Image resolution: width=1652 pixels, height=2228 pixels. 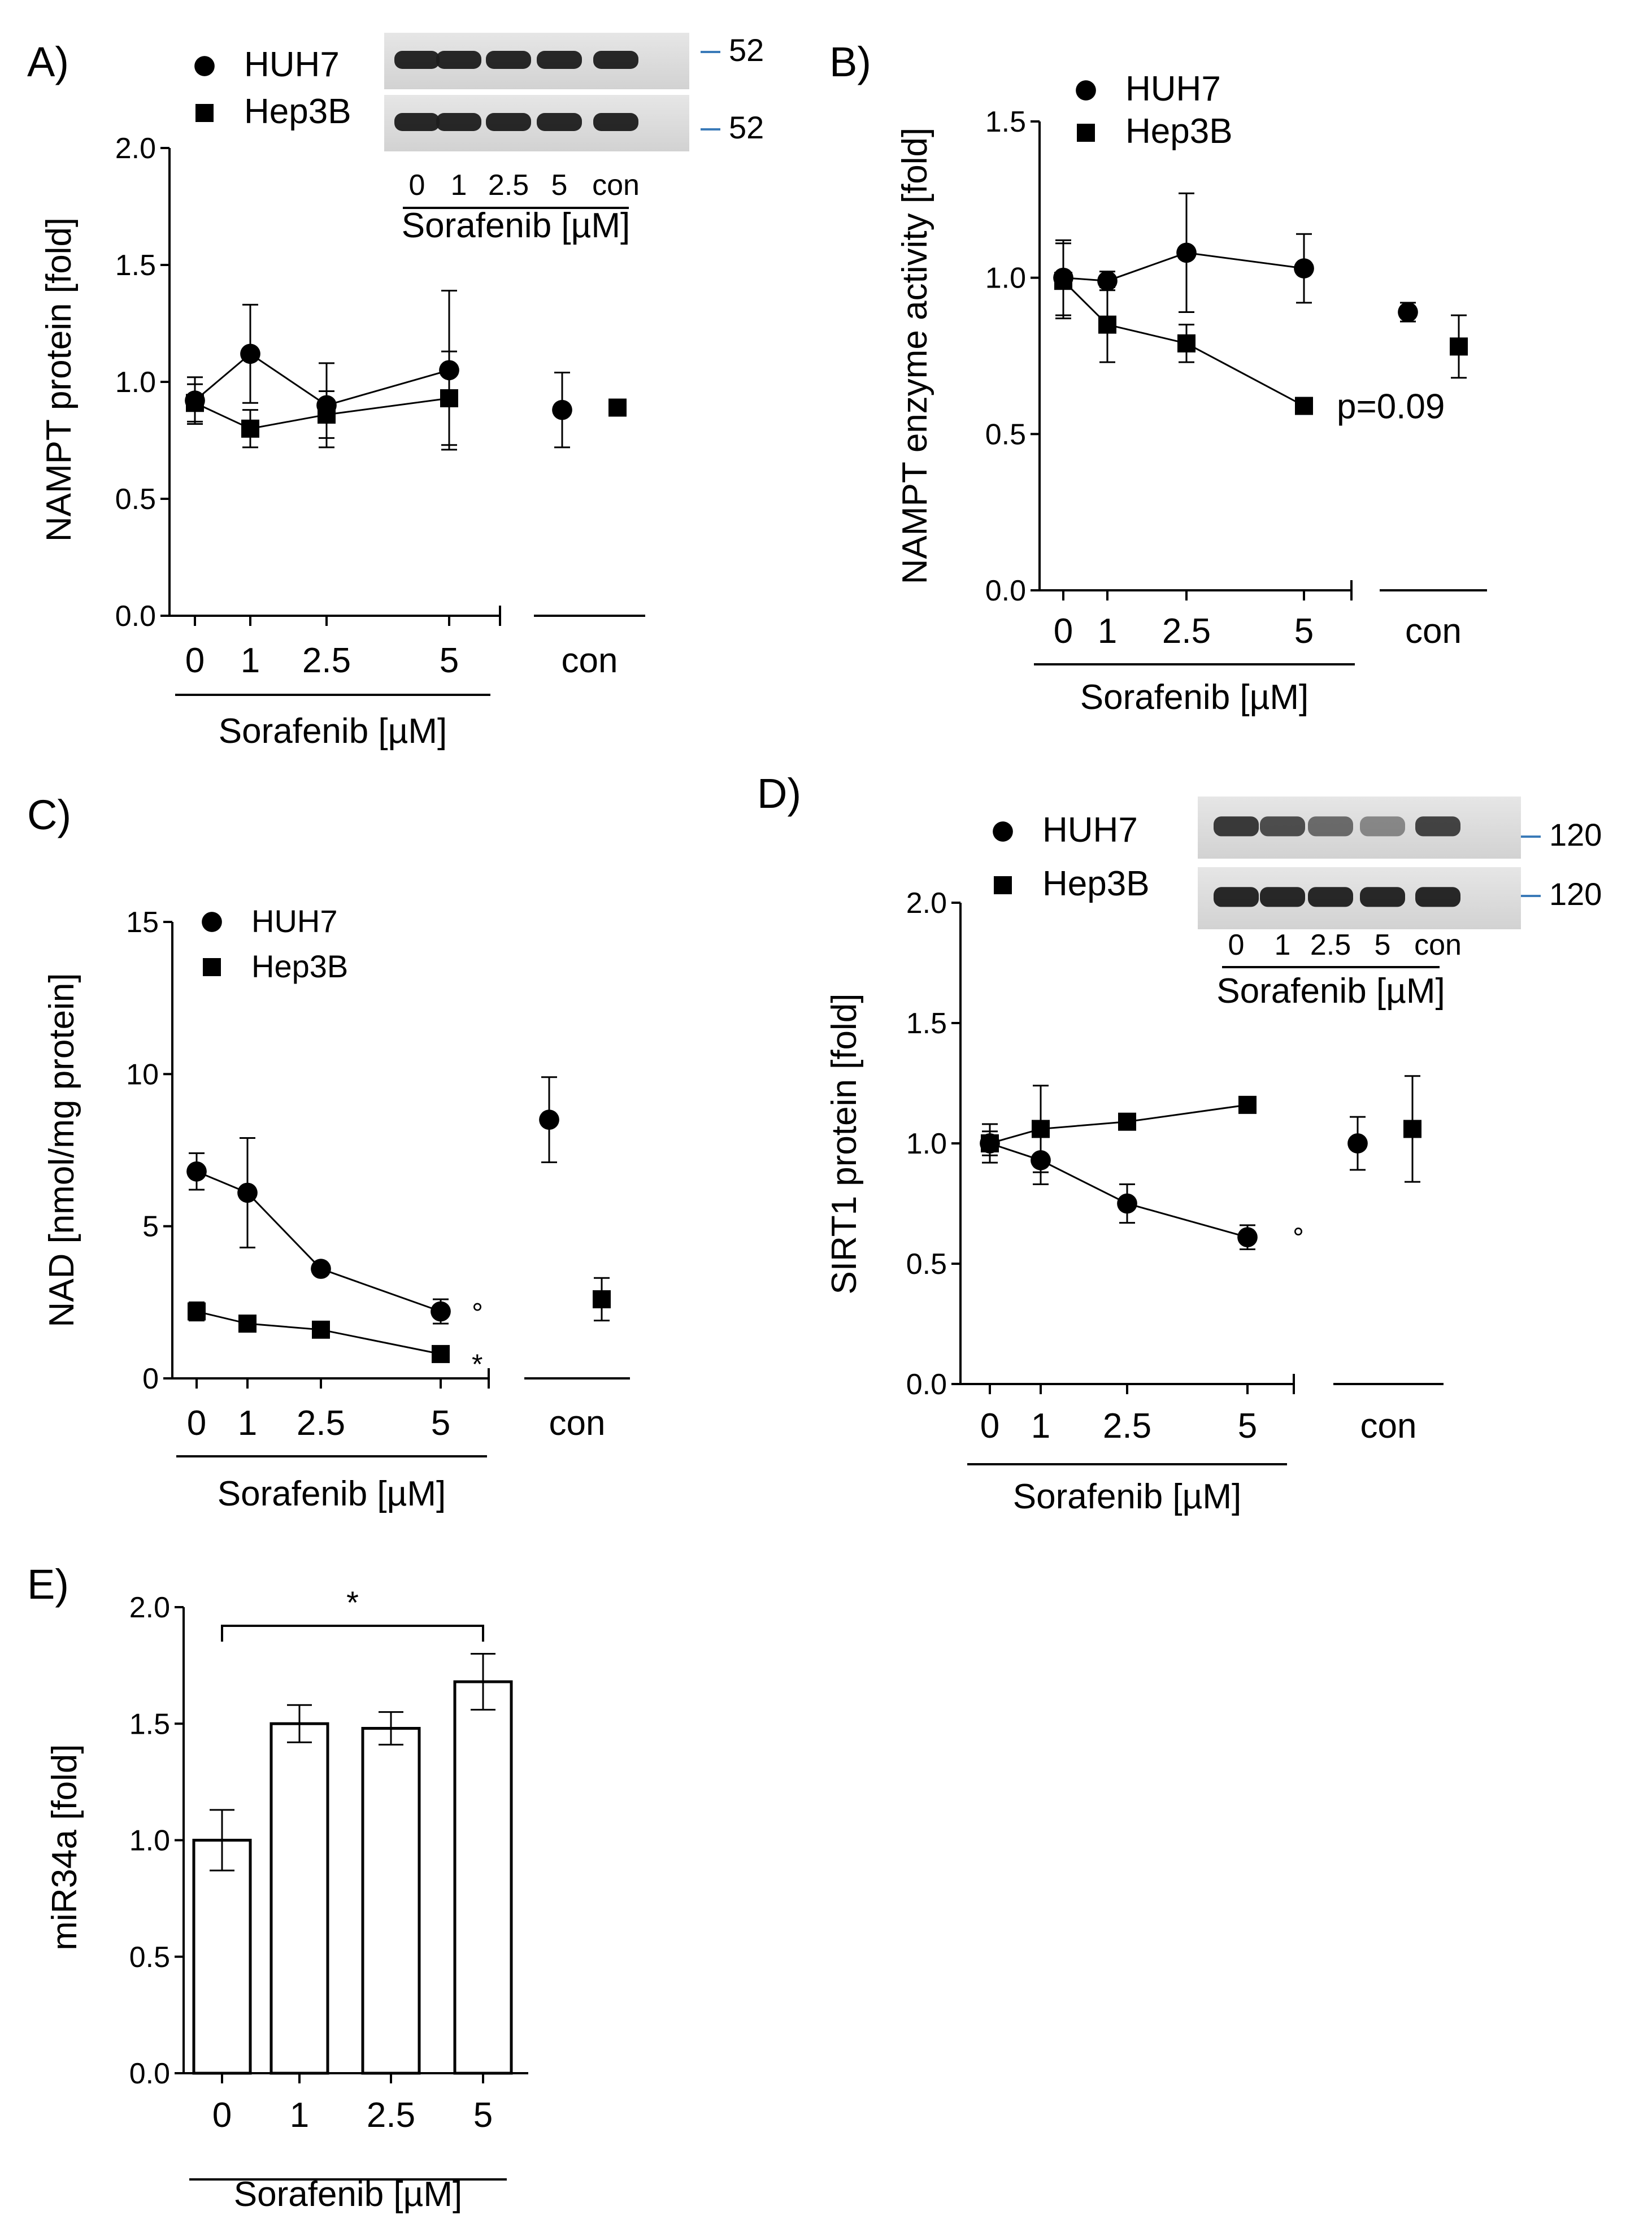 What do you see at coordinates (1003, 832) in the screenshot?
I see `panel-d-legend-marker-huh7` at bounding box center [1003, 832].